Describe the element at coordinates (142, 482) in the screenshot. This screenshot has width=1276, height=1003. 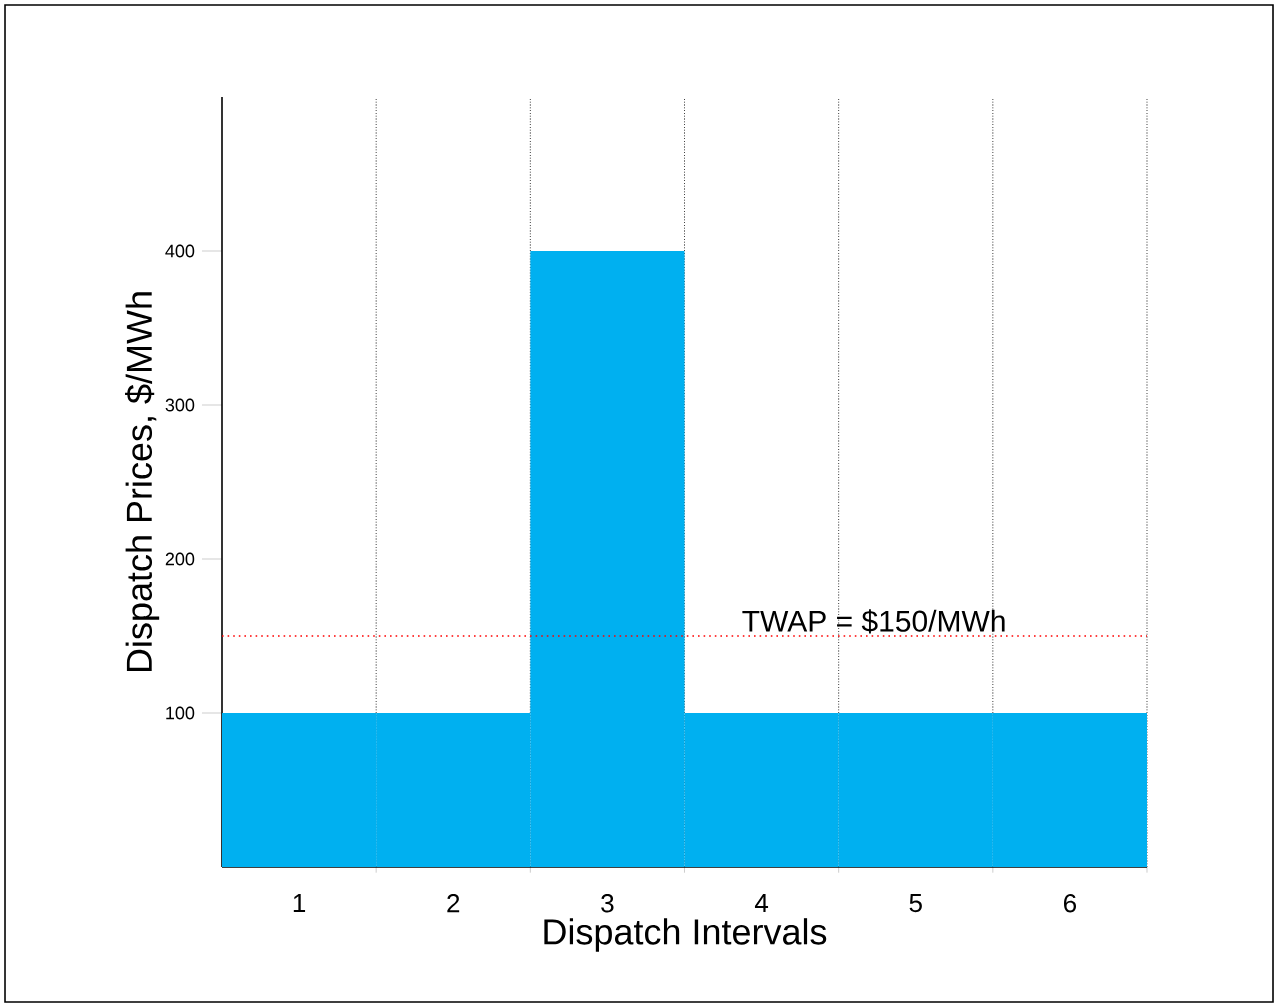
I see `y-axis-title: Dispatch Prices, $/MWh` at that location.